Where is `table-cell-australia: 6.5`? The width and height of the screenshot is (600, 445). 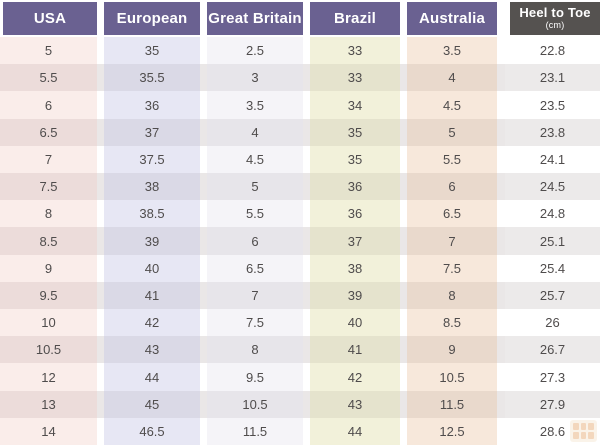 table-cell-australia: 6.5 is located at coordinates (452, 214).